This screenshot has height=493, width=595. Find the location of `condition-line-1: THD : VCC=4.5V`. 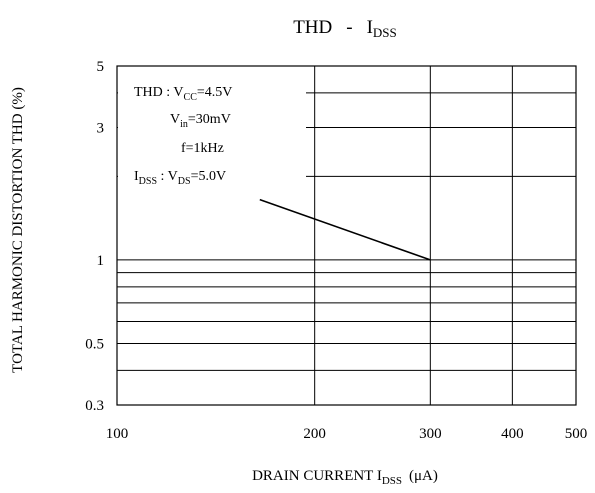

condition-line-1: THD : VCC=4.5V is located at coordinates (183, 94).